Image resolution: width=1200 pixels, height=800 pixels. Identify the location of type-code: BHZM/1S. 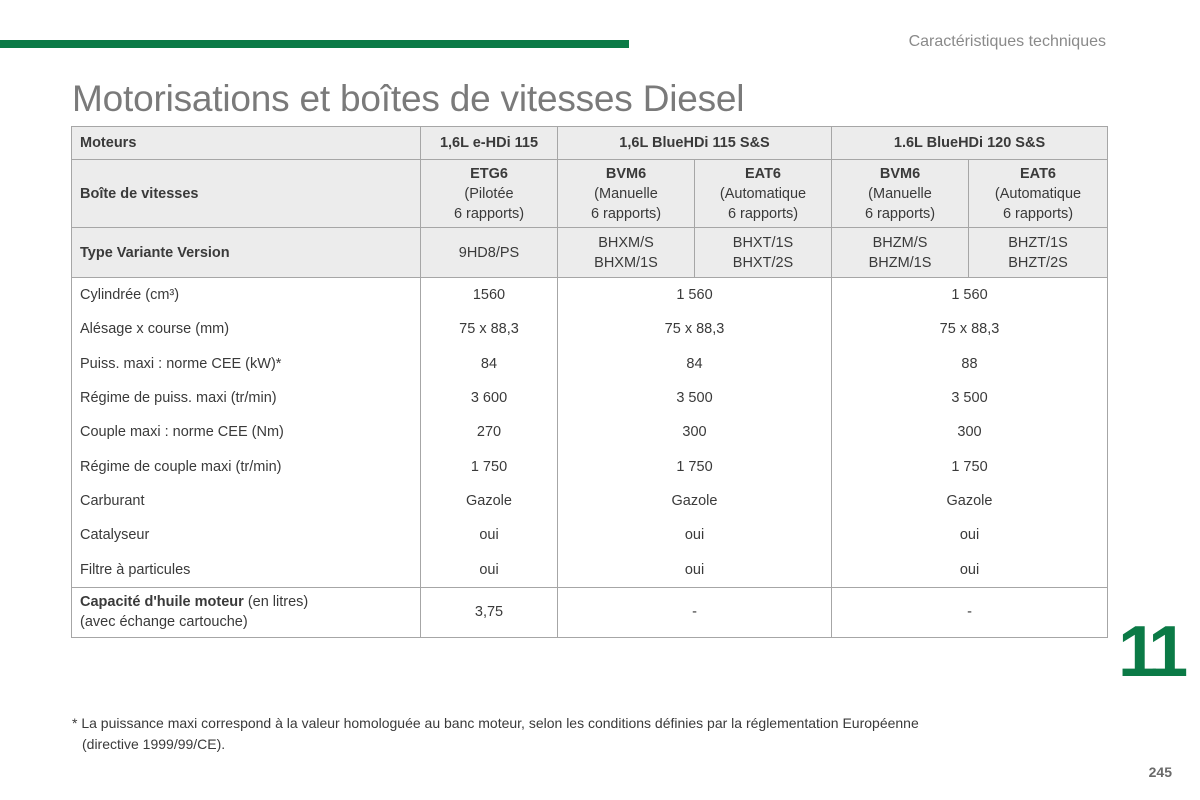
(900, 262).